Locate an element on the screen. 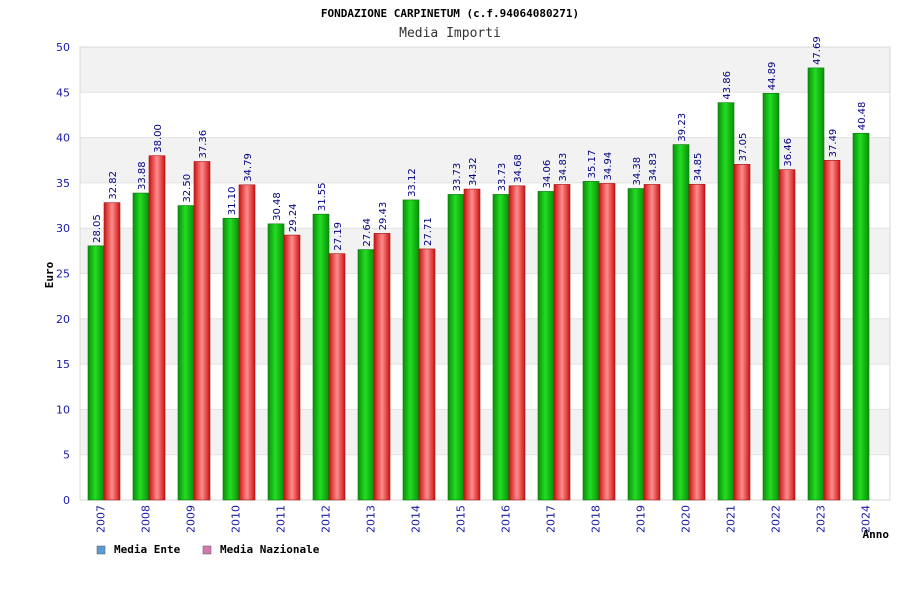 This screenshot has height=600, width=900. y-tick-label: 20 is located at coordinates (63, 319).